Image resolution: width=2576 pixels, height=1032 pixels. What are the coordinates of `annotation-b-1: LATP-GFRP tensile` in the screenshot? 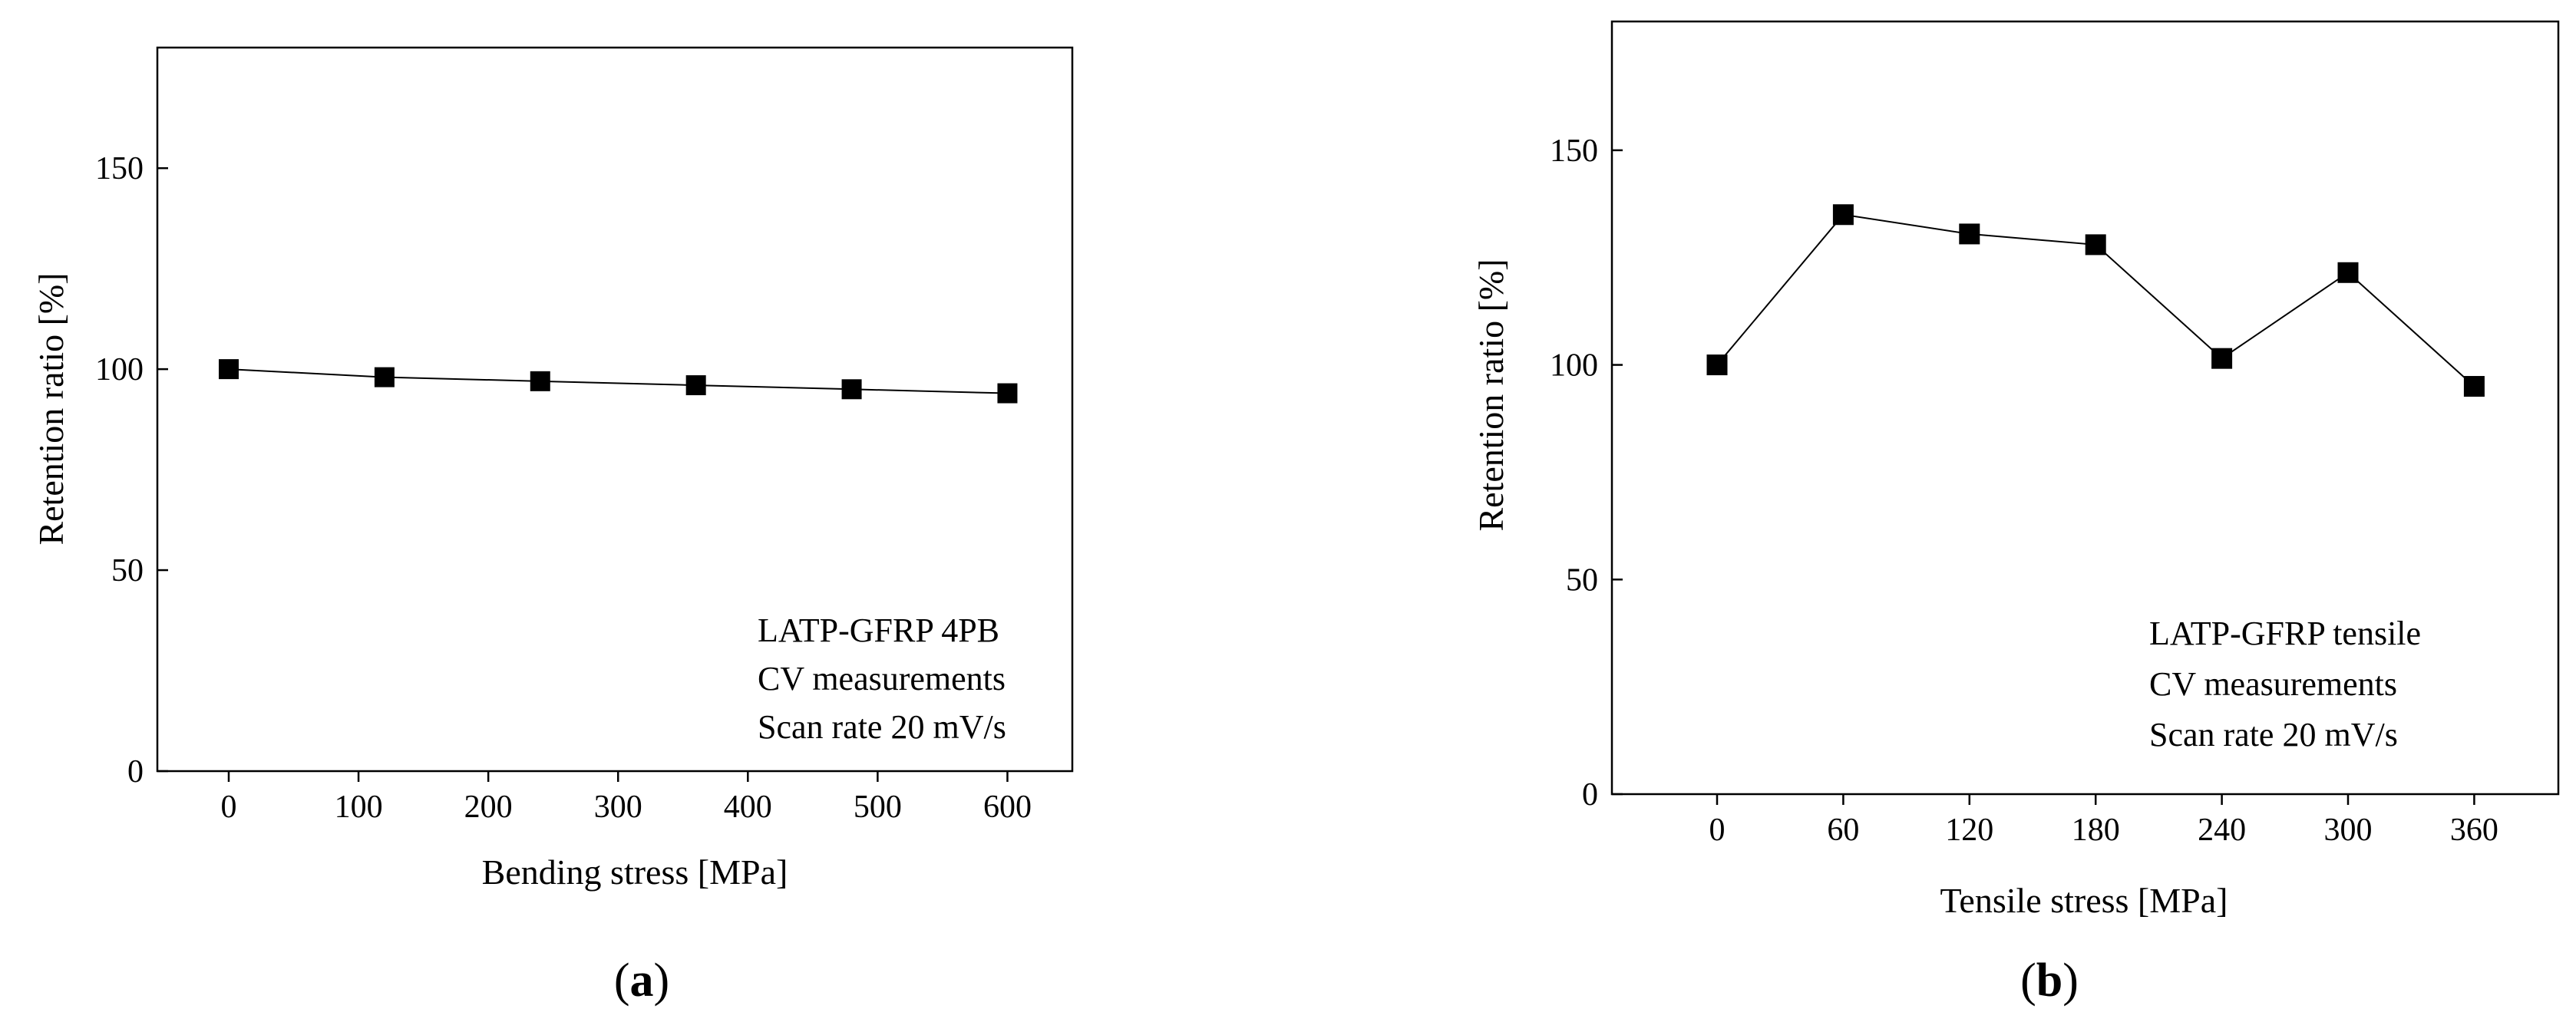 It's located at (2285, 633).